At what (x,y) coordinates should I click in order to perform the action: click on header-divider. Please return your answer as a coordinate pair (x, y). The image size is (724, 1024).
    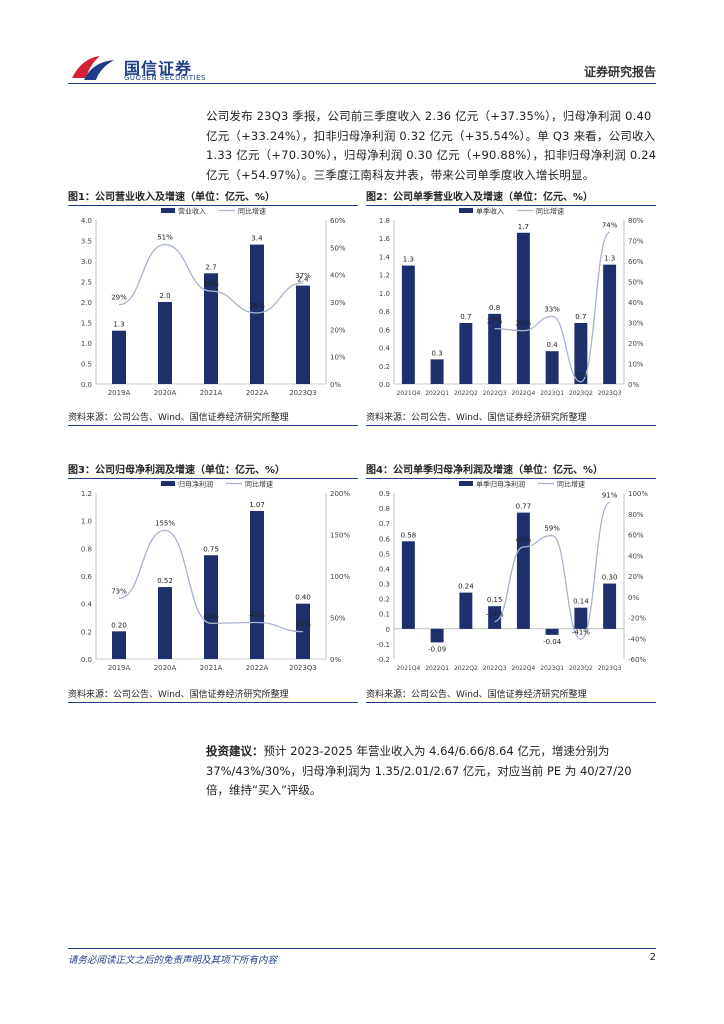
    Looking at the image, I should click on (362, 83).